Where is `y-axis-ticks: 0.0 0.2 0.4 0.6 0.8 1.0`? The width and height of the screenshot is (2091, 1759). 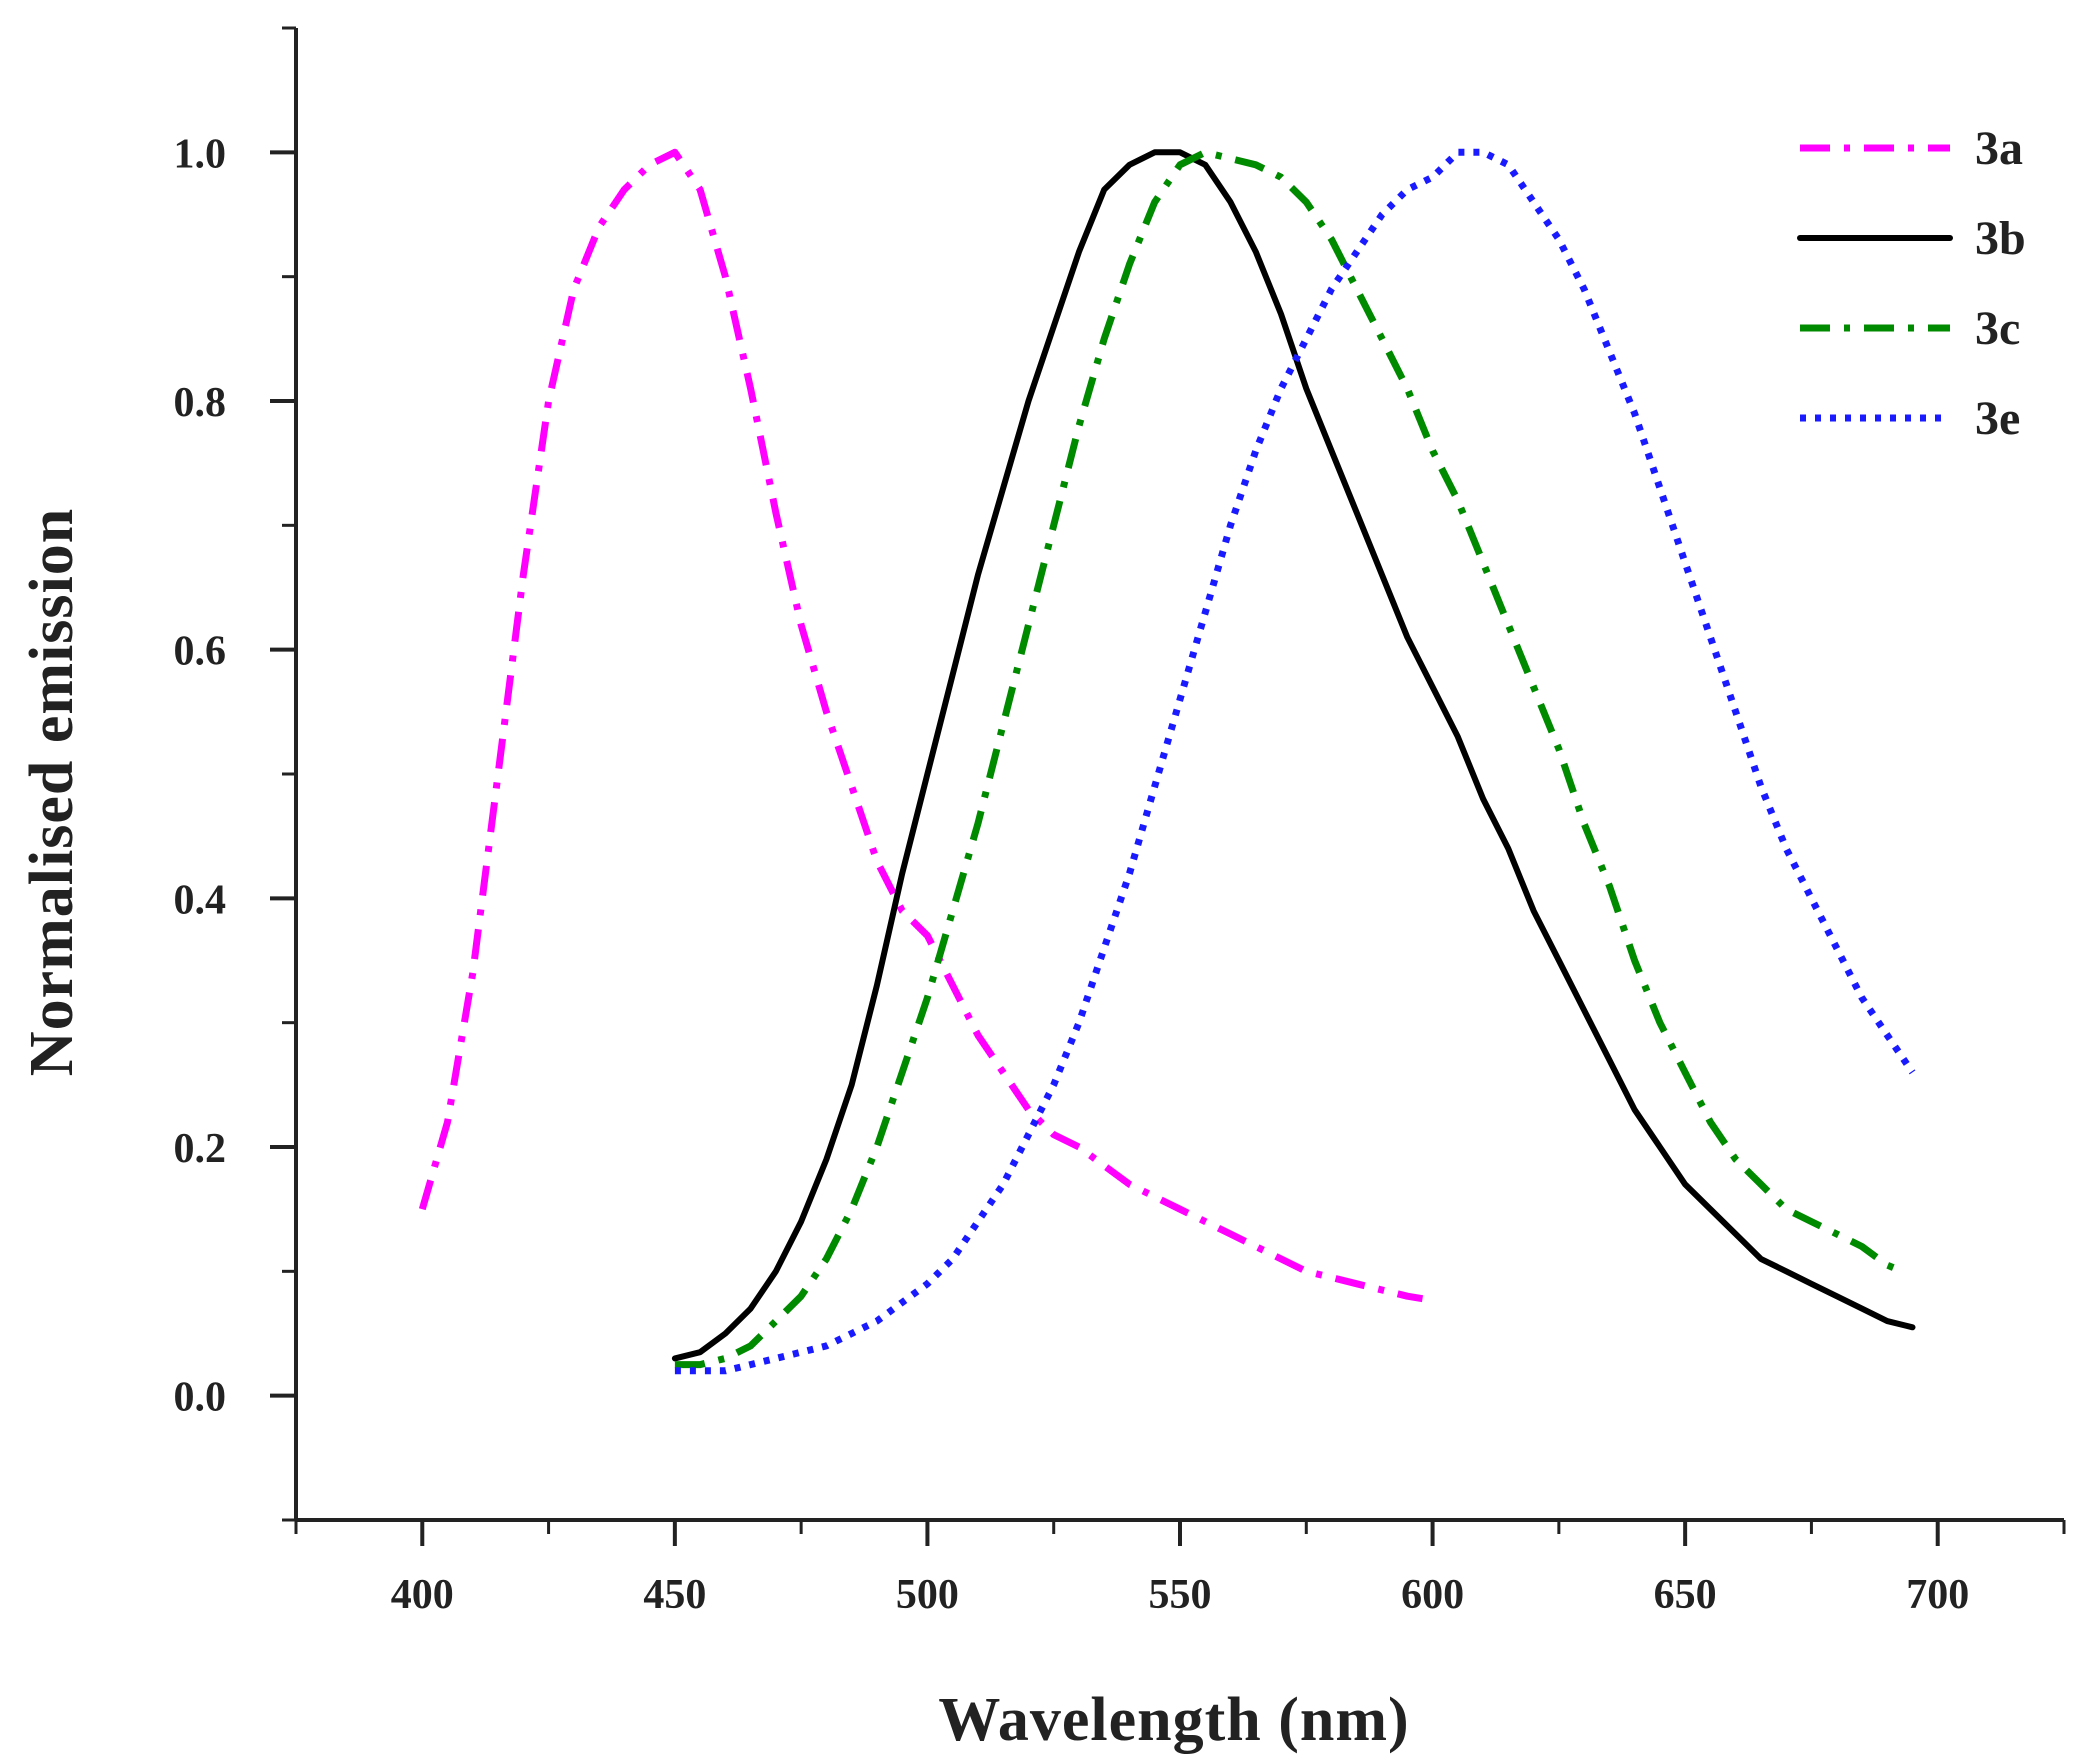 y-axis-ticks: 0.0 0.2 0.4 0.6 0.8 1.0 is located at coordinates (235, 774).